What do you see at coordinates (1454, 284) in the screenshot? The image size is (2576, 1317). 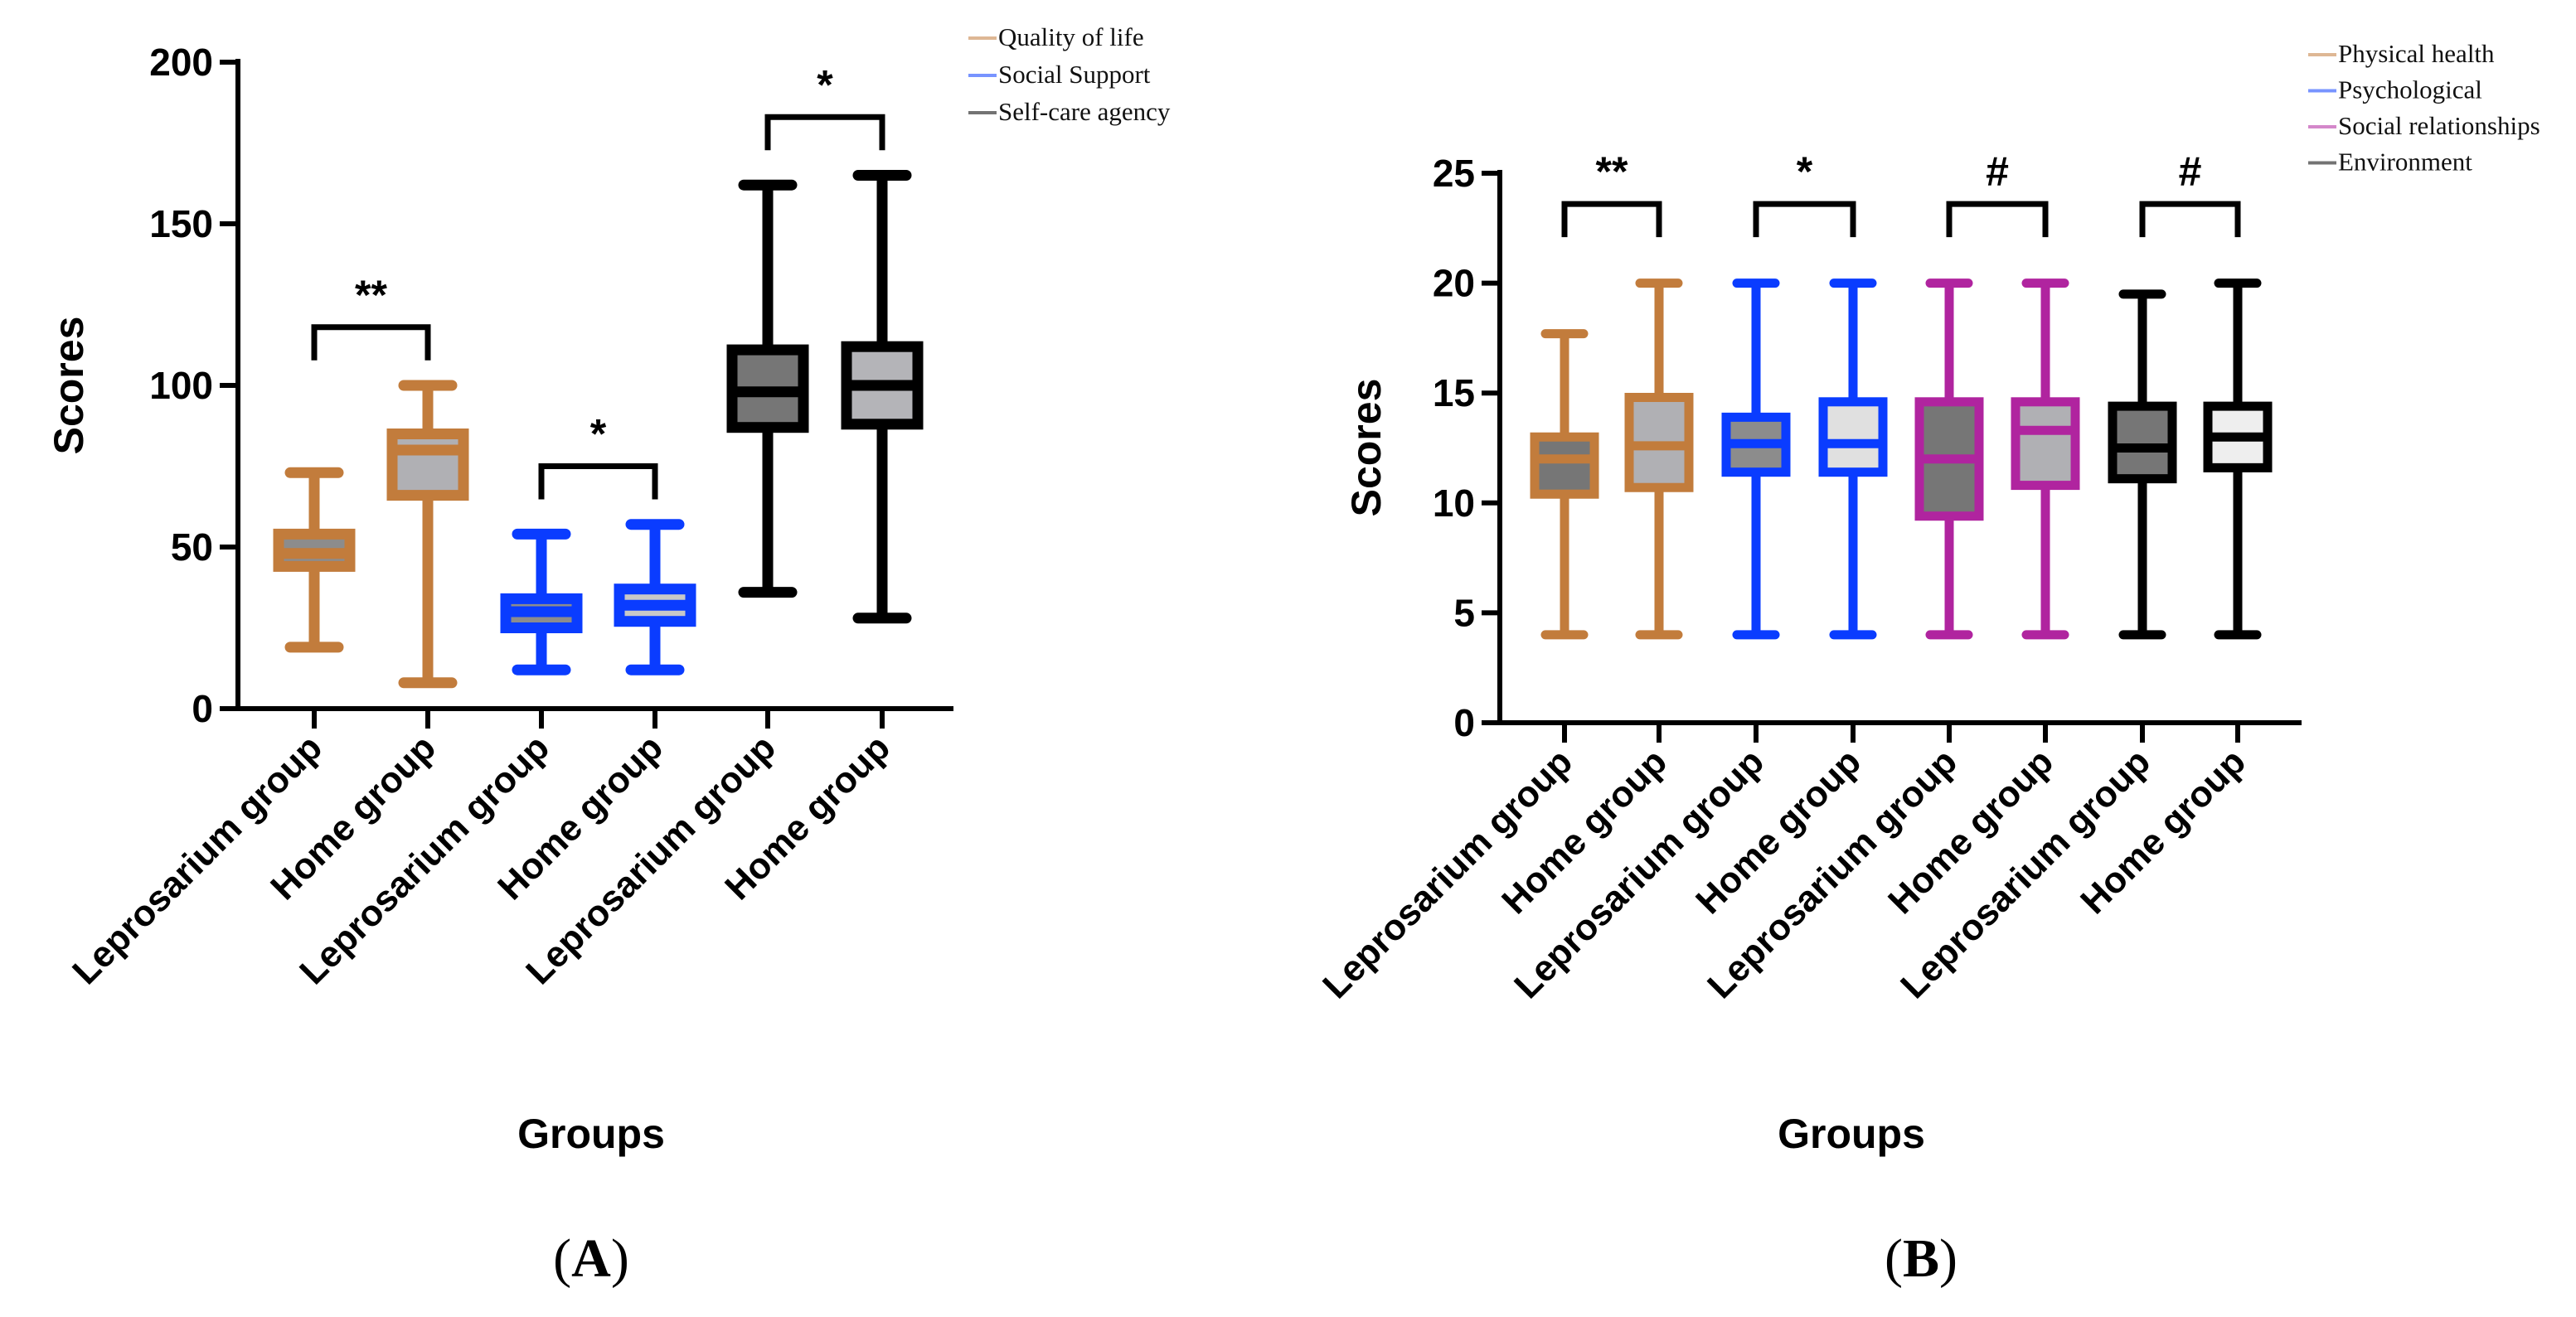 I see `y-tick-label: 20` at bounding box center [1454, 284].